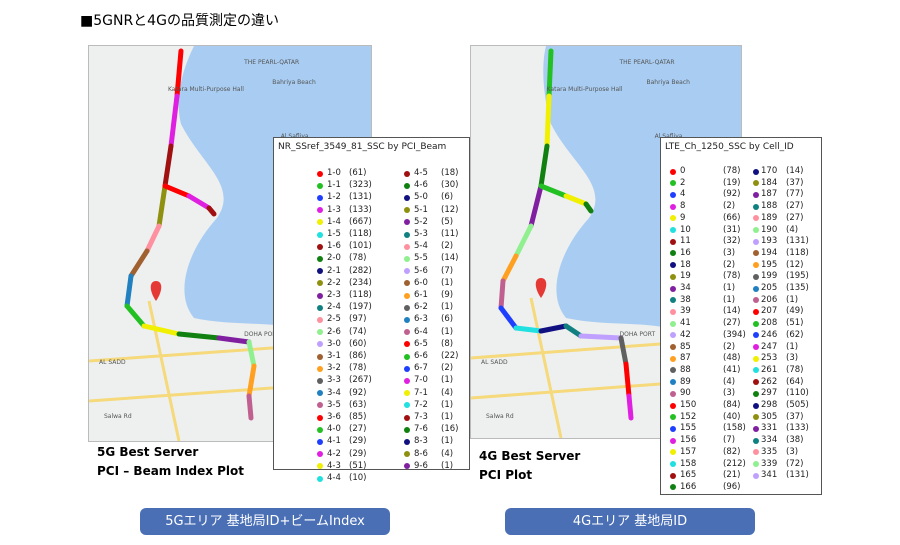  What do you see at coordinates (334, 258) in the screenshot?
I see `legend-label: 2-0` at bounding box center [334, 258].